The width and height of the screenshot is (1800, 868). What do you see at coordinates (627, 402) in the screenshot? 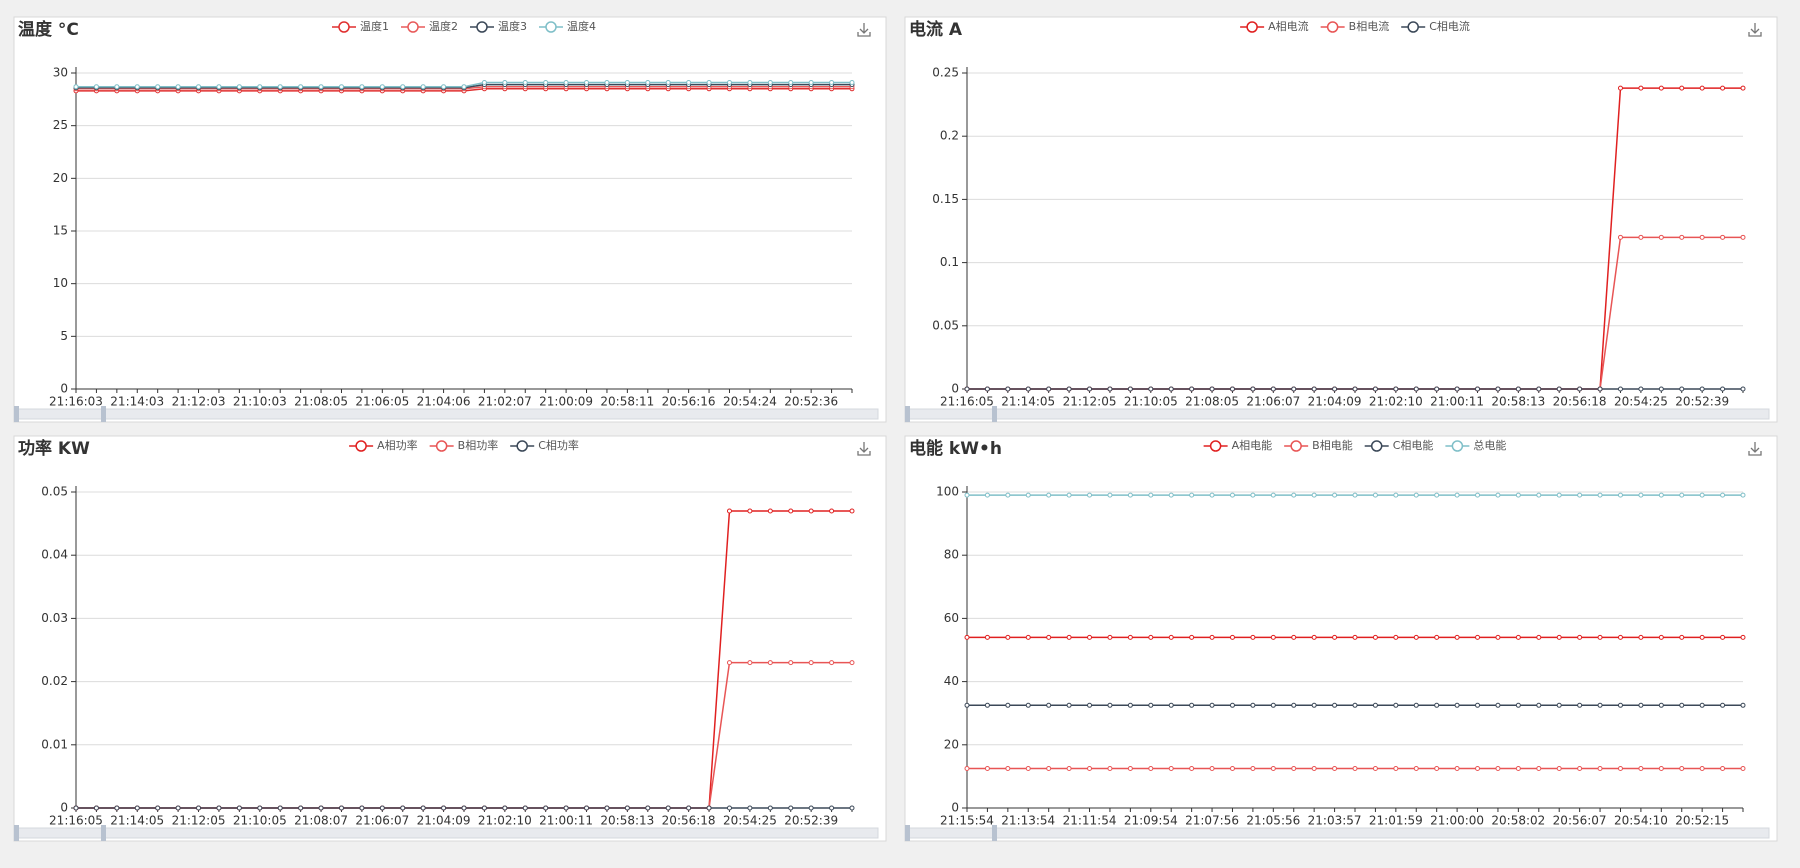
I see `x-tick-label: 20:58:11` at bounding box center [627, 402].